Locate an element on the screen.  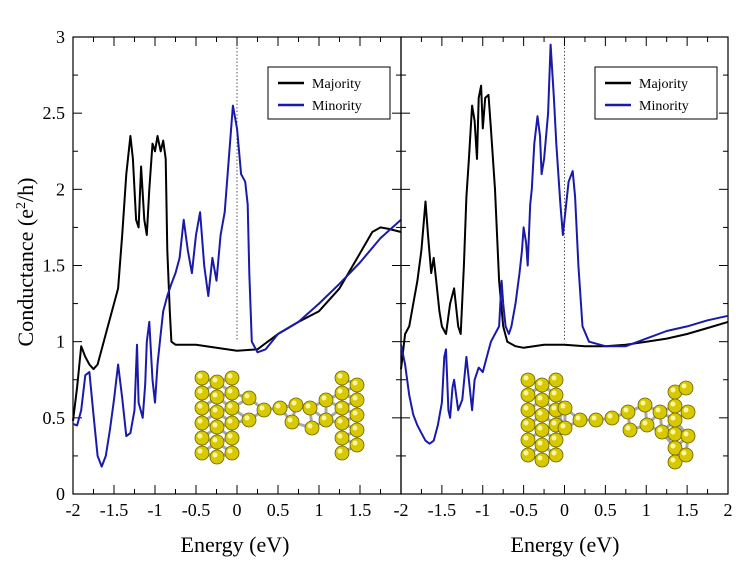
y-tick-label: 0.5 is located at coordinates (54, 418).